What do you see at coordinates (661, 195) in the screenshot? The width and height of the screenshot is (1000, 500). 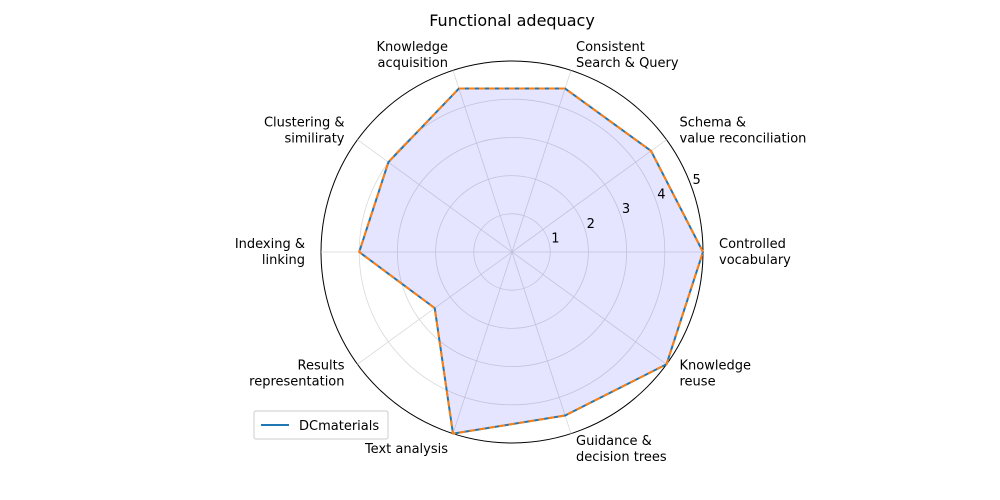 I see `tick-label-4: 4` at bounding box center [661, 195].